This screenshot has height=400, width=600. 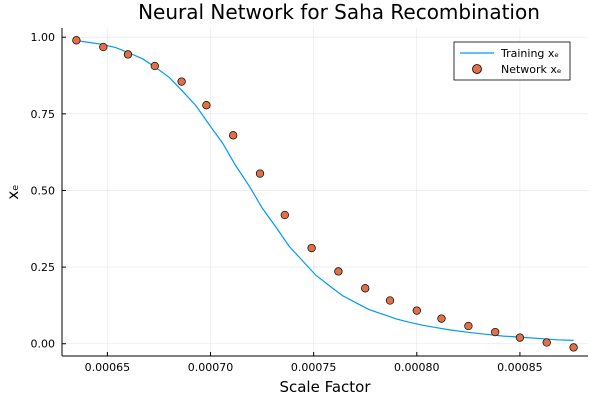 What do you see at coordinates (43, 37) in the screenshot?
I see `y-tick-label: 1.00` at bounding box center [43, 37].